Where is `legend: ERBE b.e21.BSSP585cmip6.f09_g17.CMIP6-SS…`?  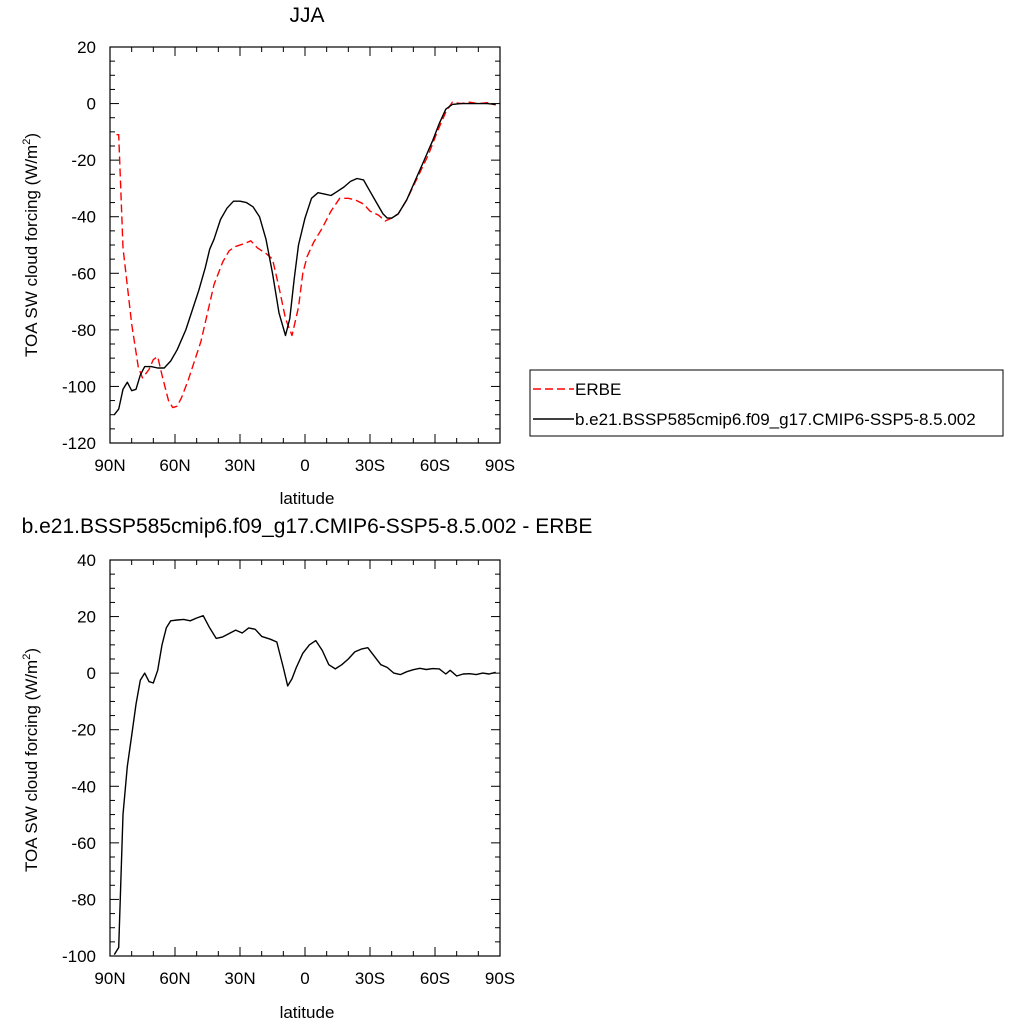 legend: ERBE b.e21.BSSP585cmip6.f09_g17.CMIP6-SS… is located at coordinates (766, 403).